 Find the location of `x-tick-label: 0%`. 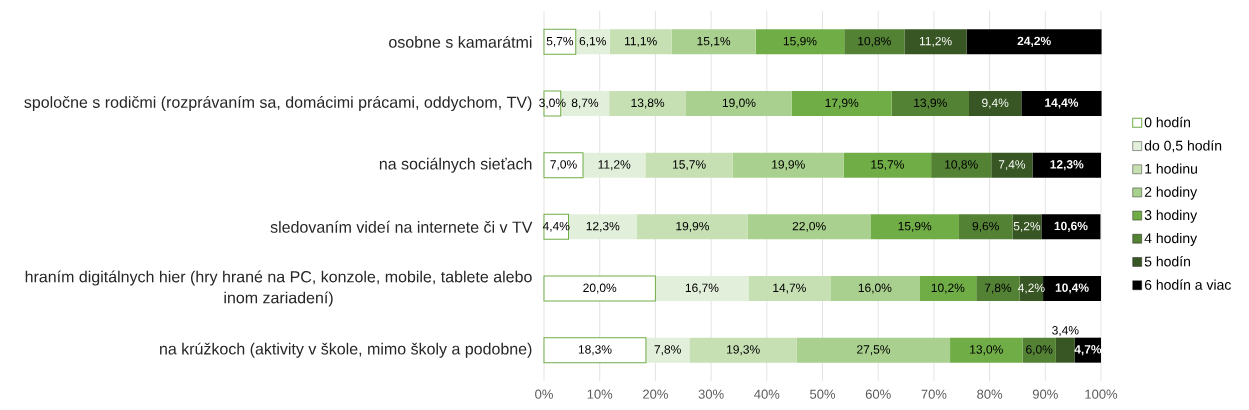

x-tick-label: 0% is located at coordinates (544, 394).